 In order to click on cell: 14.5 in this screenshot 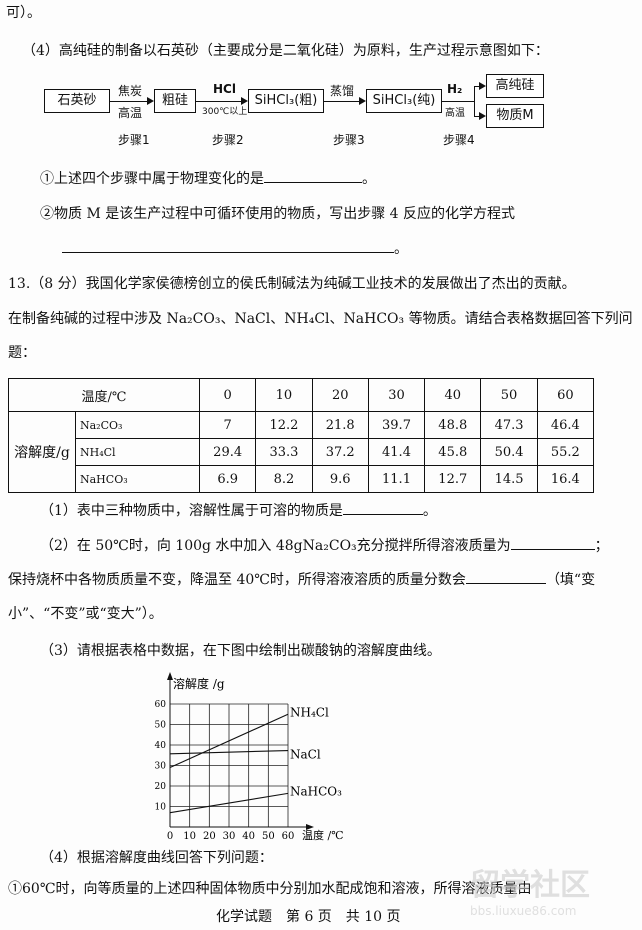, I will do `click(509, 479)`.